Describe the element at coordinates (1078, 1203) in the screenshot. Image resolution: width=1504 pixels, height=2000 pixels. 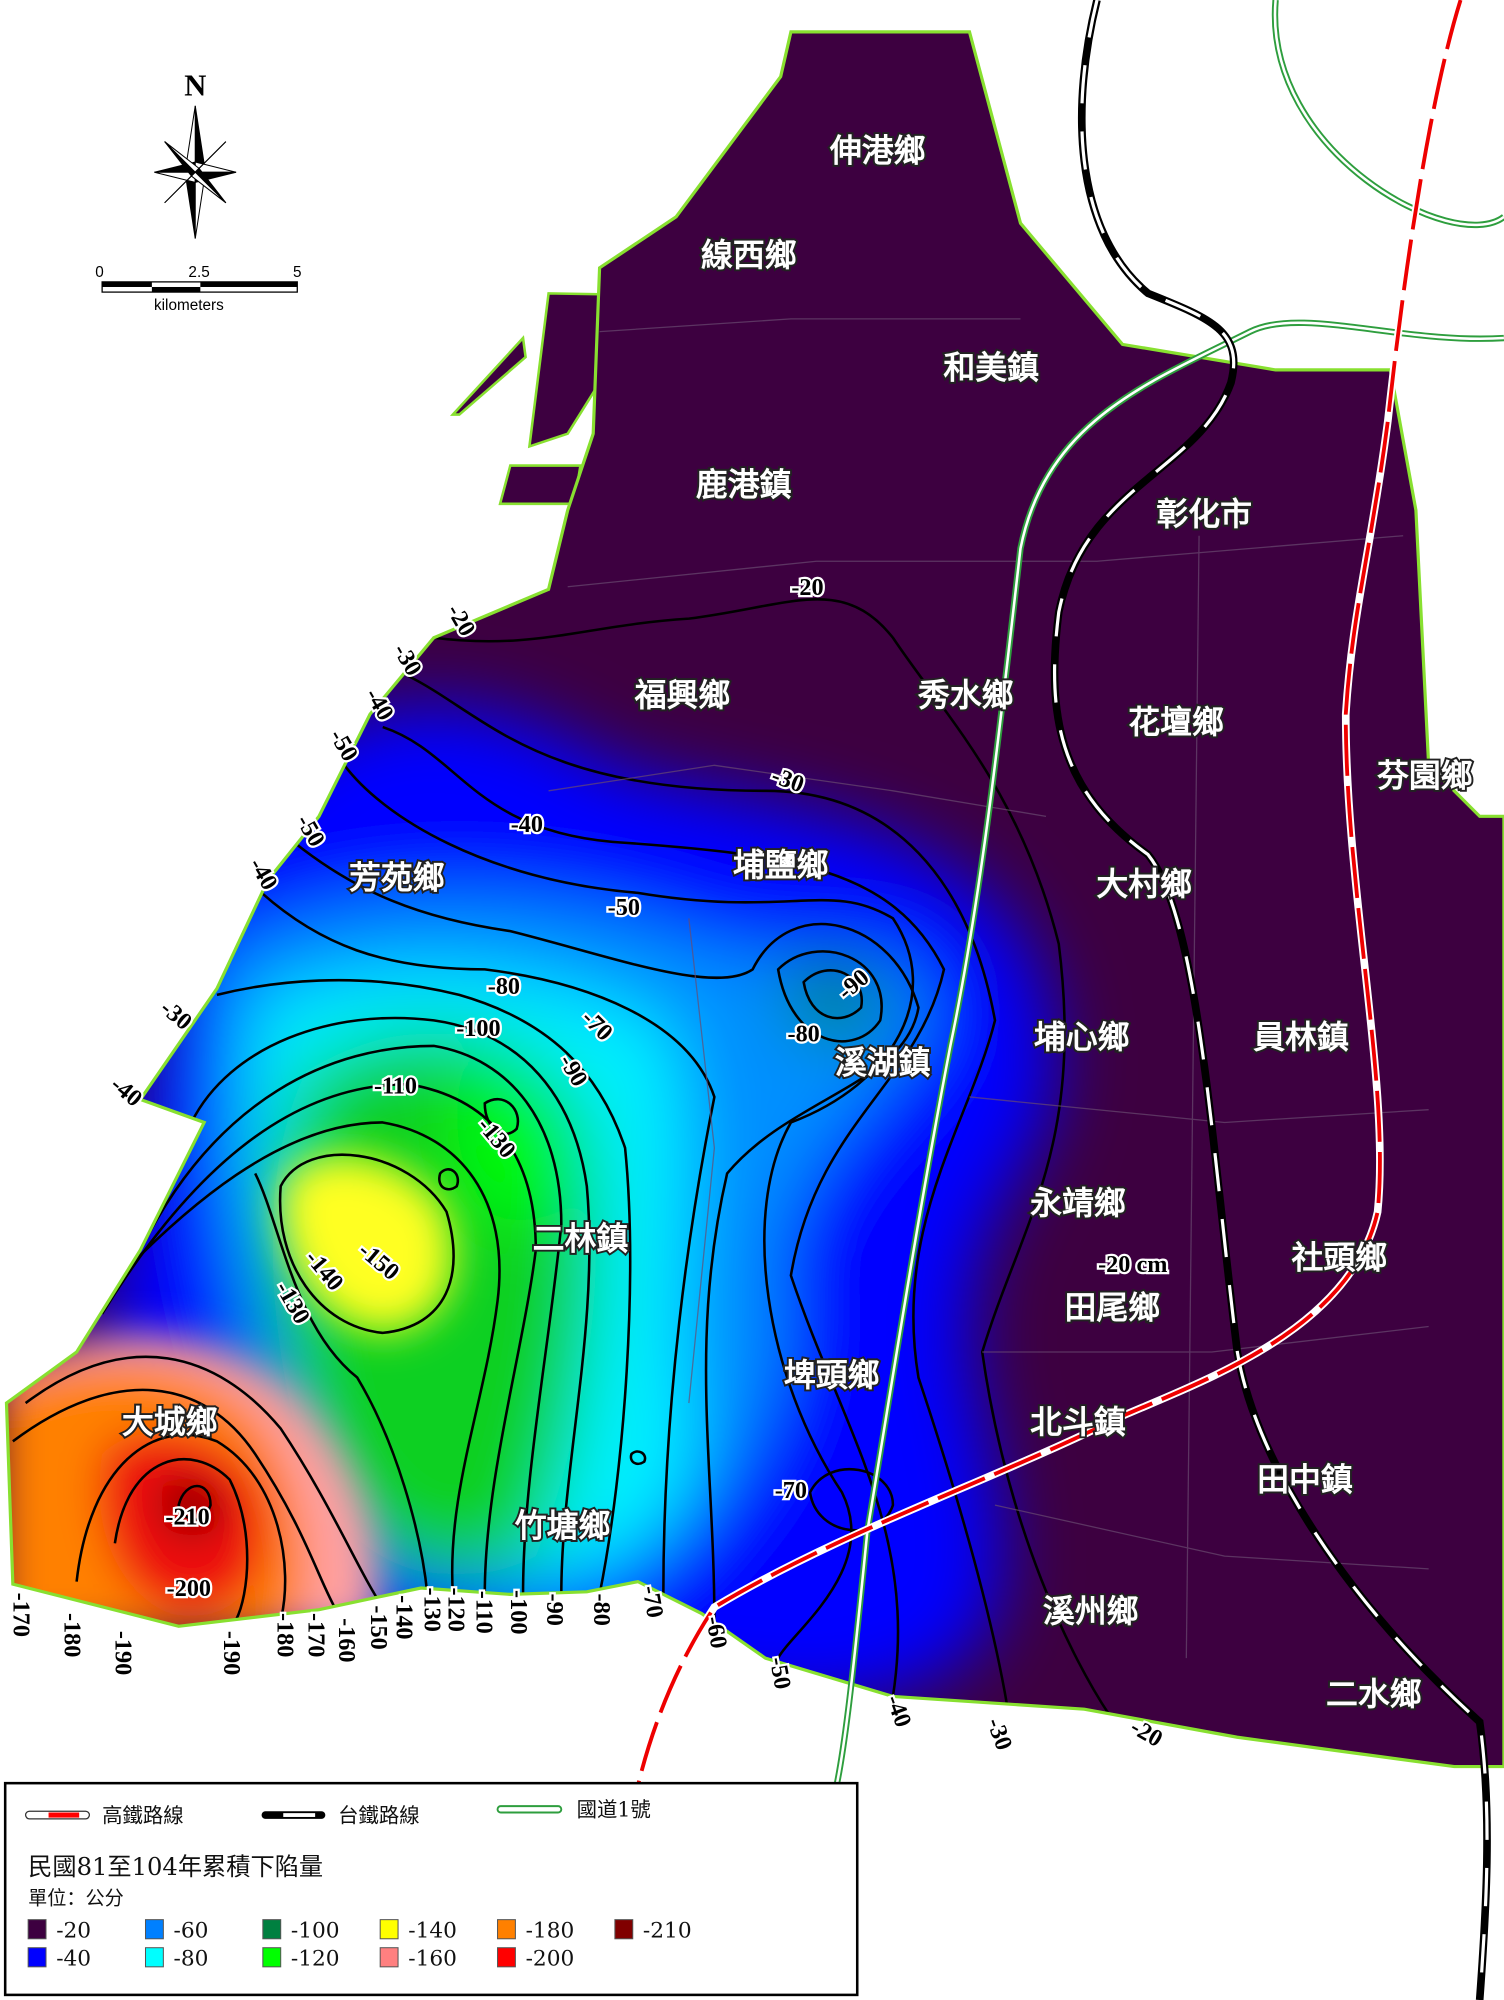
I see `township-label: 永靖鄉` at that location.